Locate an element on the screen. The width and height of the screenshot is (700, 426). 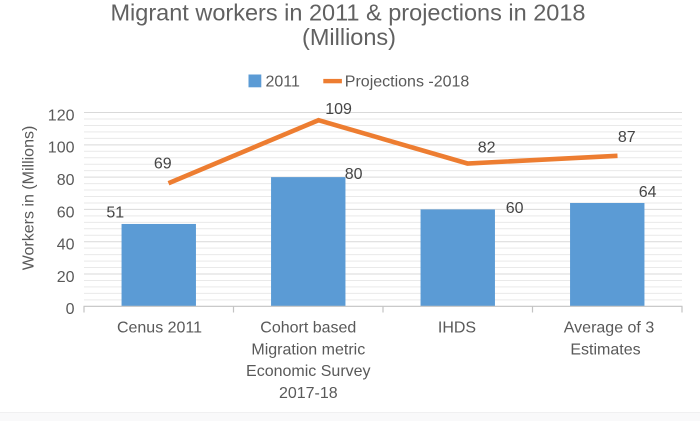
svg-text: 51 is located at coordinates (115, 212).